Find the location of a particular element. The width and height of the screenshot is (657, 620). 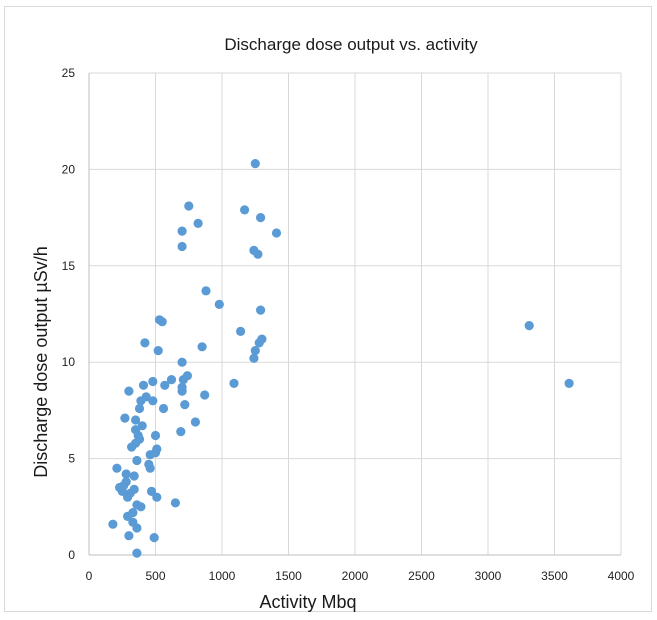

y-tick-label: 25 is located at coordinates (69, 73).